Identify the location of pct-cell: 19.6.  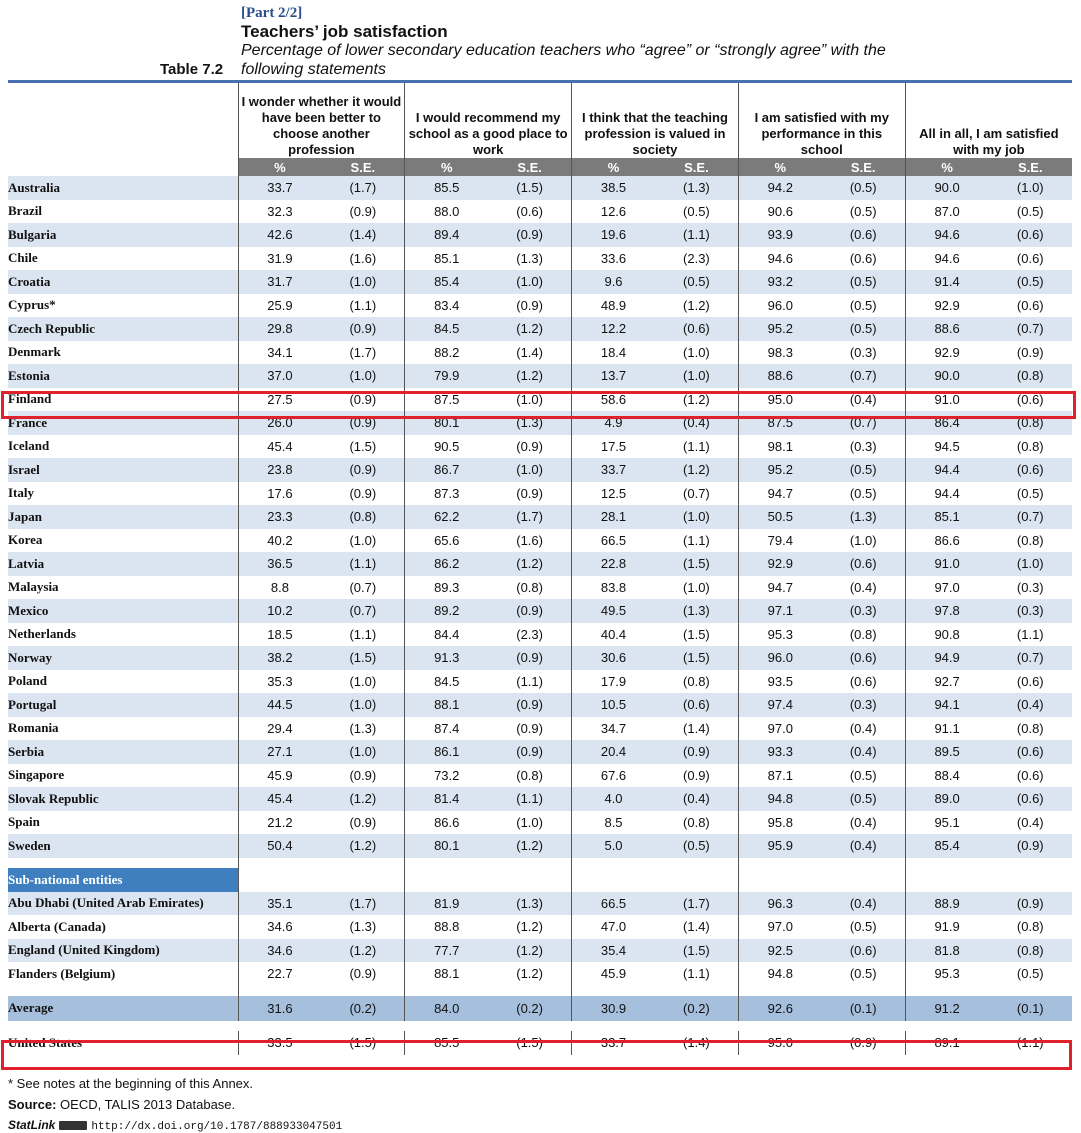
(613, 235).